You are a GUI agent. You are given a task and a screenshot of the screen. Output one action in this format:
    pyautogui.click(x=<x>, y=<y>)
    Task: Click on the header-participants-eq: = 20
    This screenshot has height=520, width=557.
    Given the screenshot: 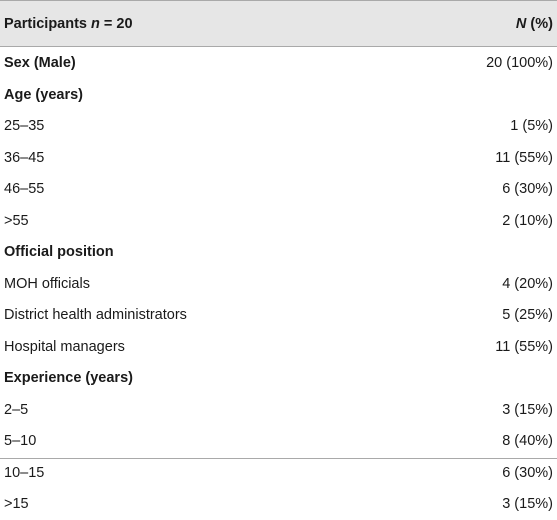 What is the action you would take?
    pyautogui.click(x=116, y=24)
    